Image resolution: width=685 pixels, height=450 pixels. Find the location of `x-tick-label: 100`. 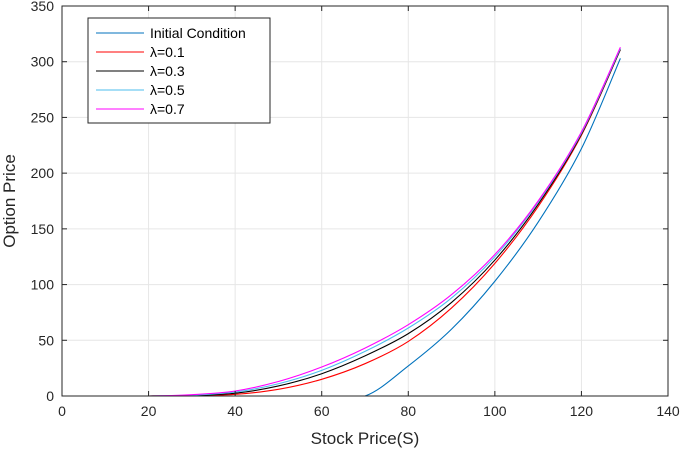

x-tick-label: 100 is located at coordinates (495, 411).